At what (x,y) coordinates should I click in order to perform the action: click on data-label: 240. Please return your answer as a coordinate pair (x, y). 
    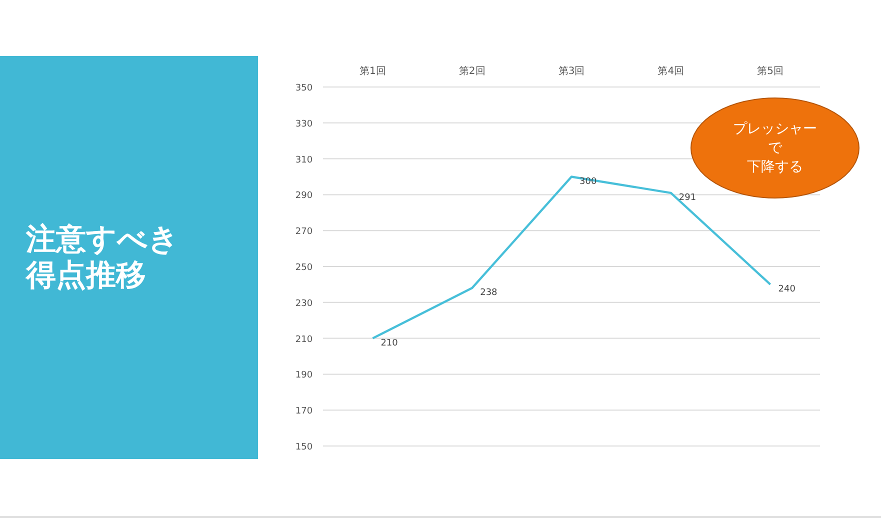
    Looking at the image, I should click on (787, 289).